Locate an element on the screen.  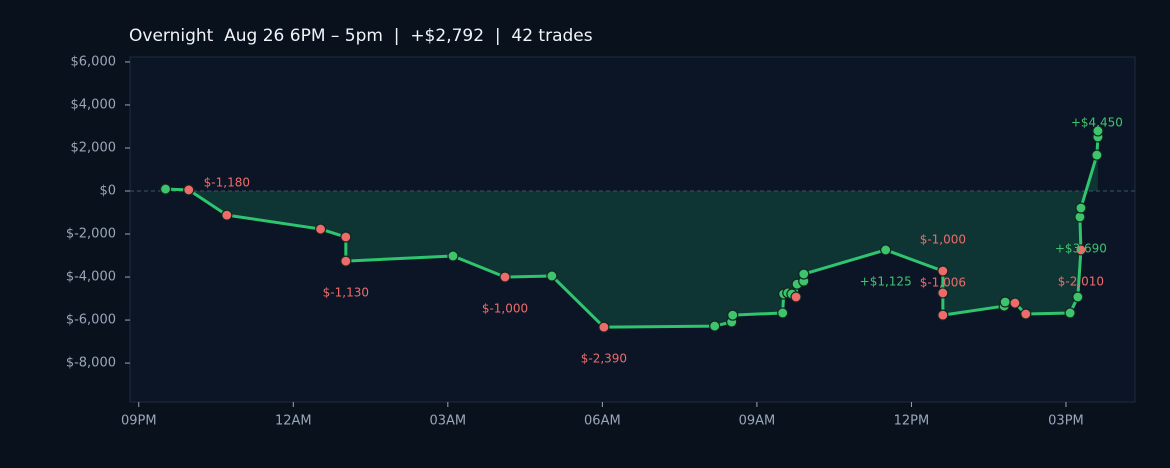
annotation: $-2,010 is located at coordinates (1081, 282).